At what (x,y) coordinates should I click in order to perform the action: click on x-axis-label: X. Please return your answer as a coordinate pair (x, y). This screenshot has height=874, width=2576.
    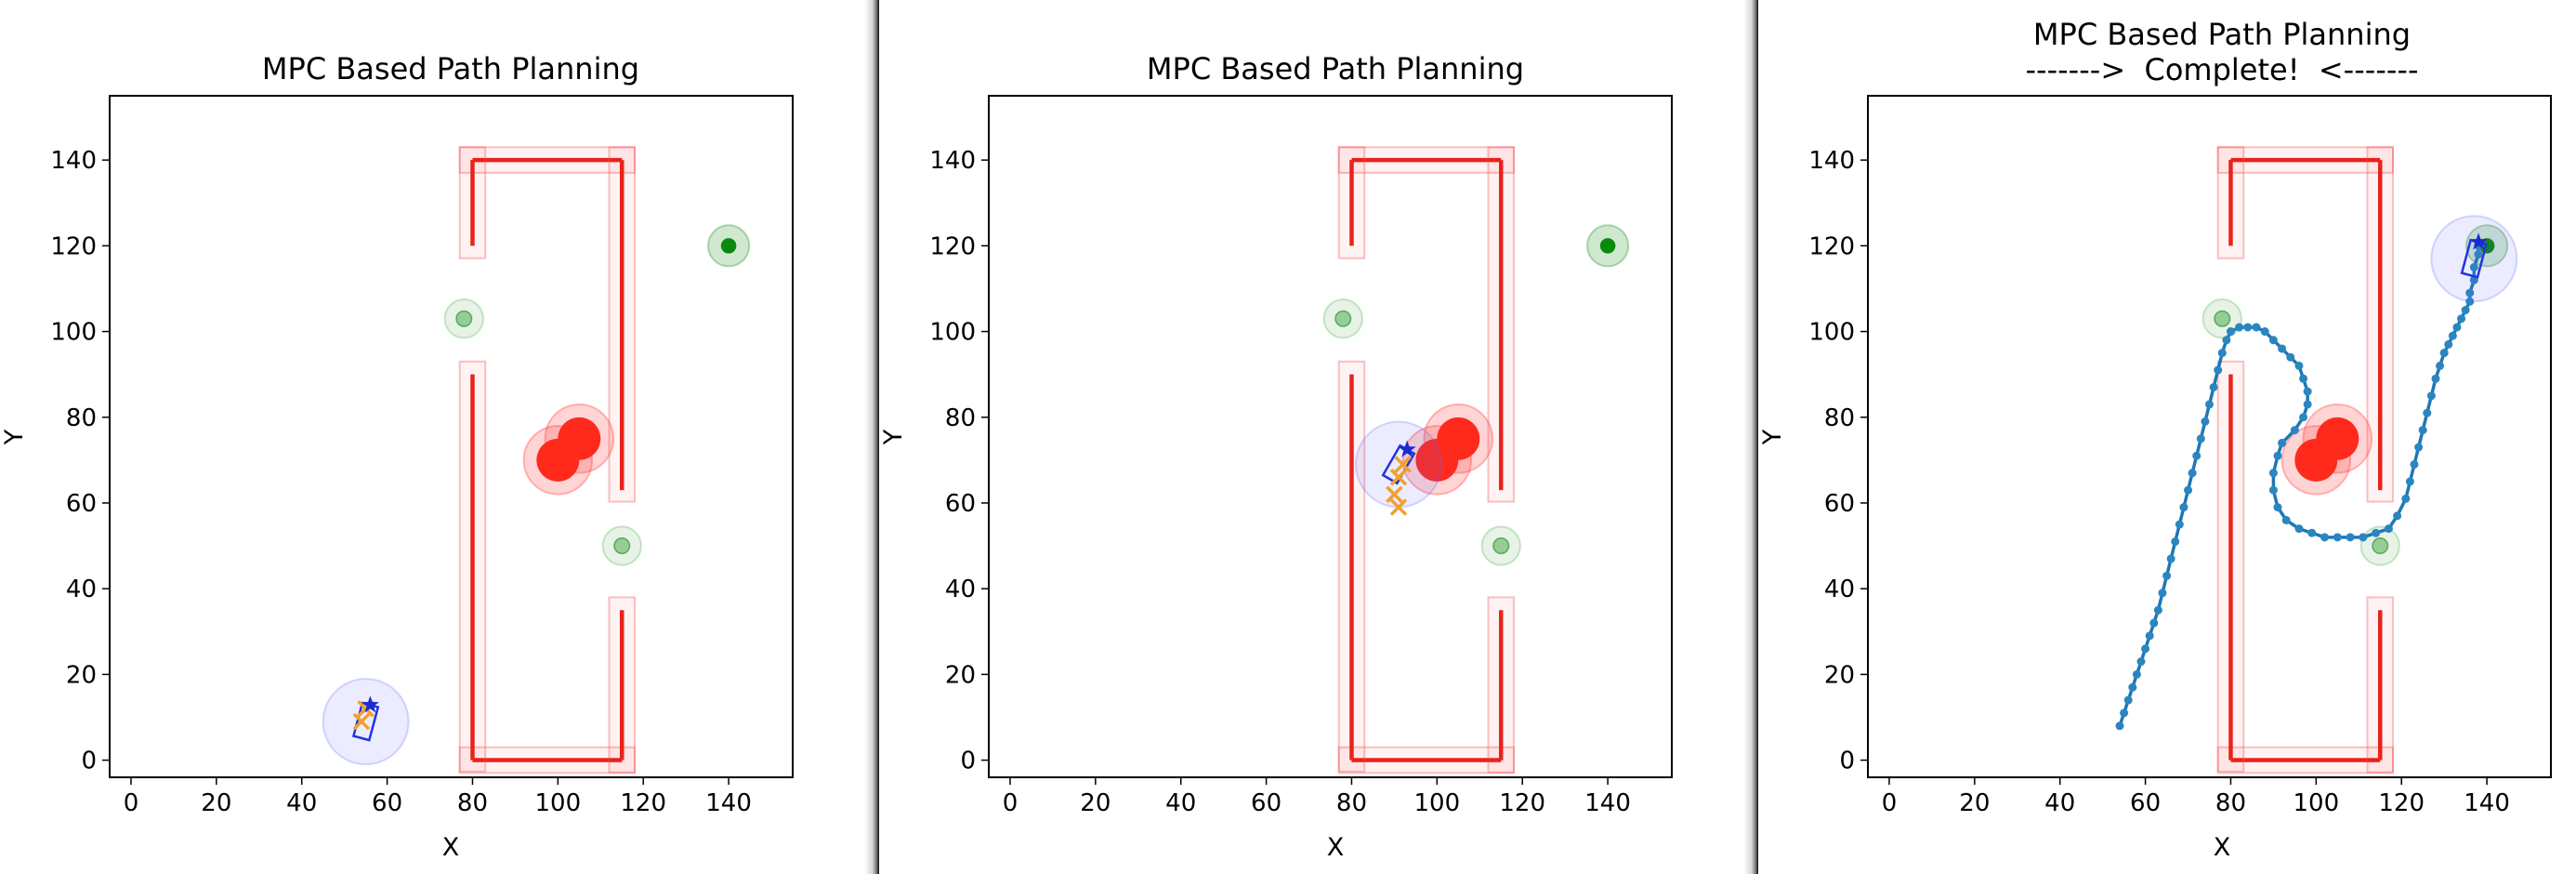
    Looking at the image, I should click on (451, 847).